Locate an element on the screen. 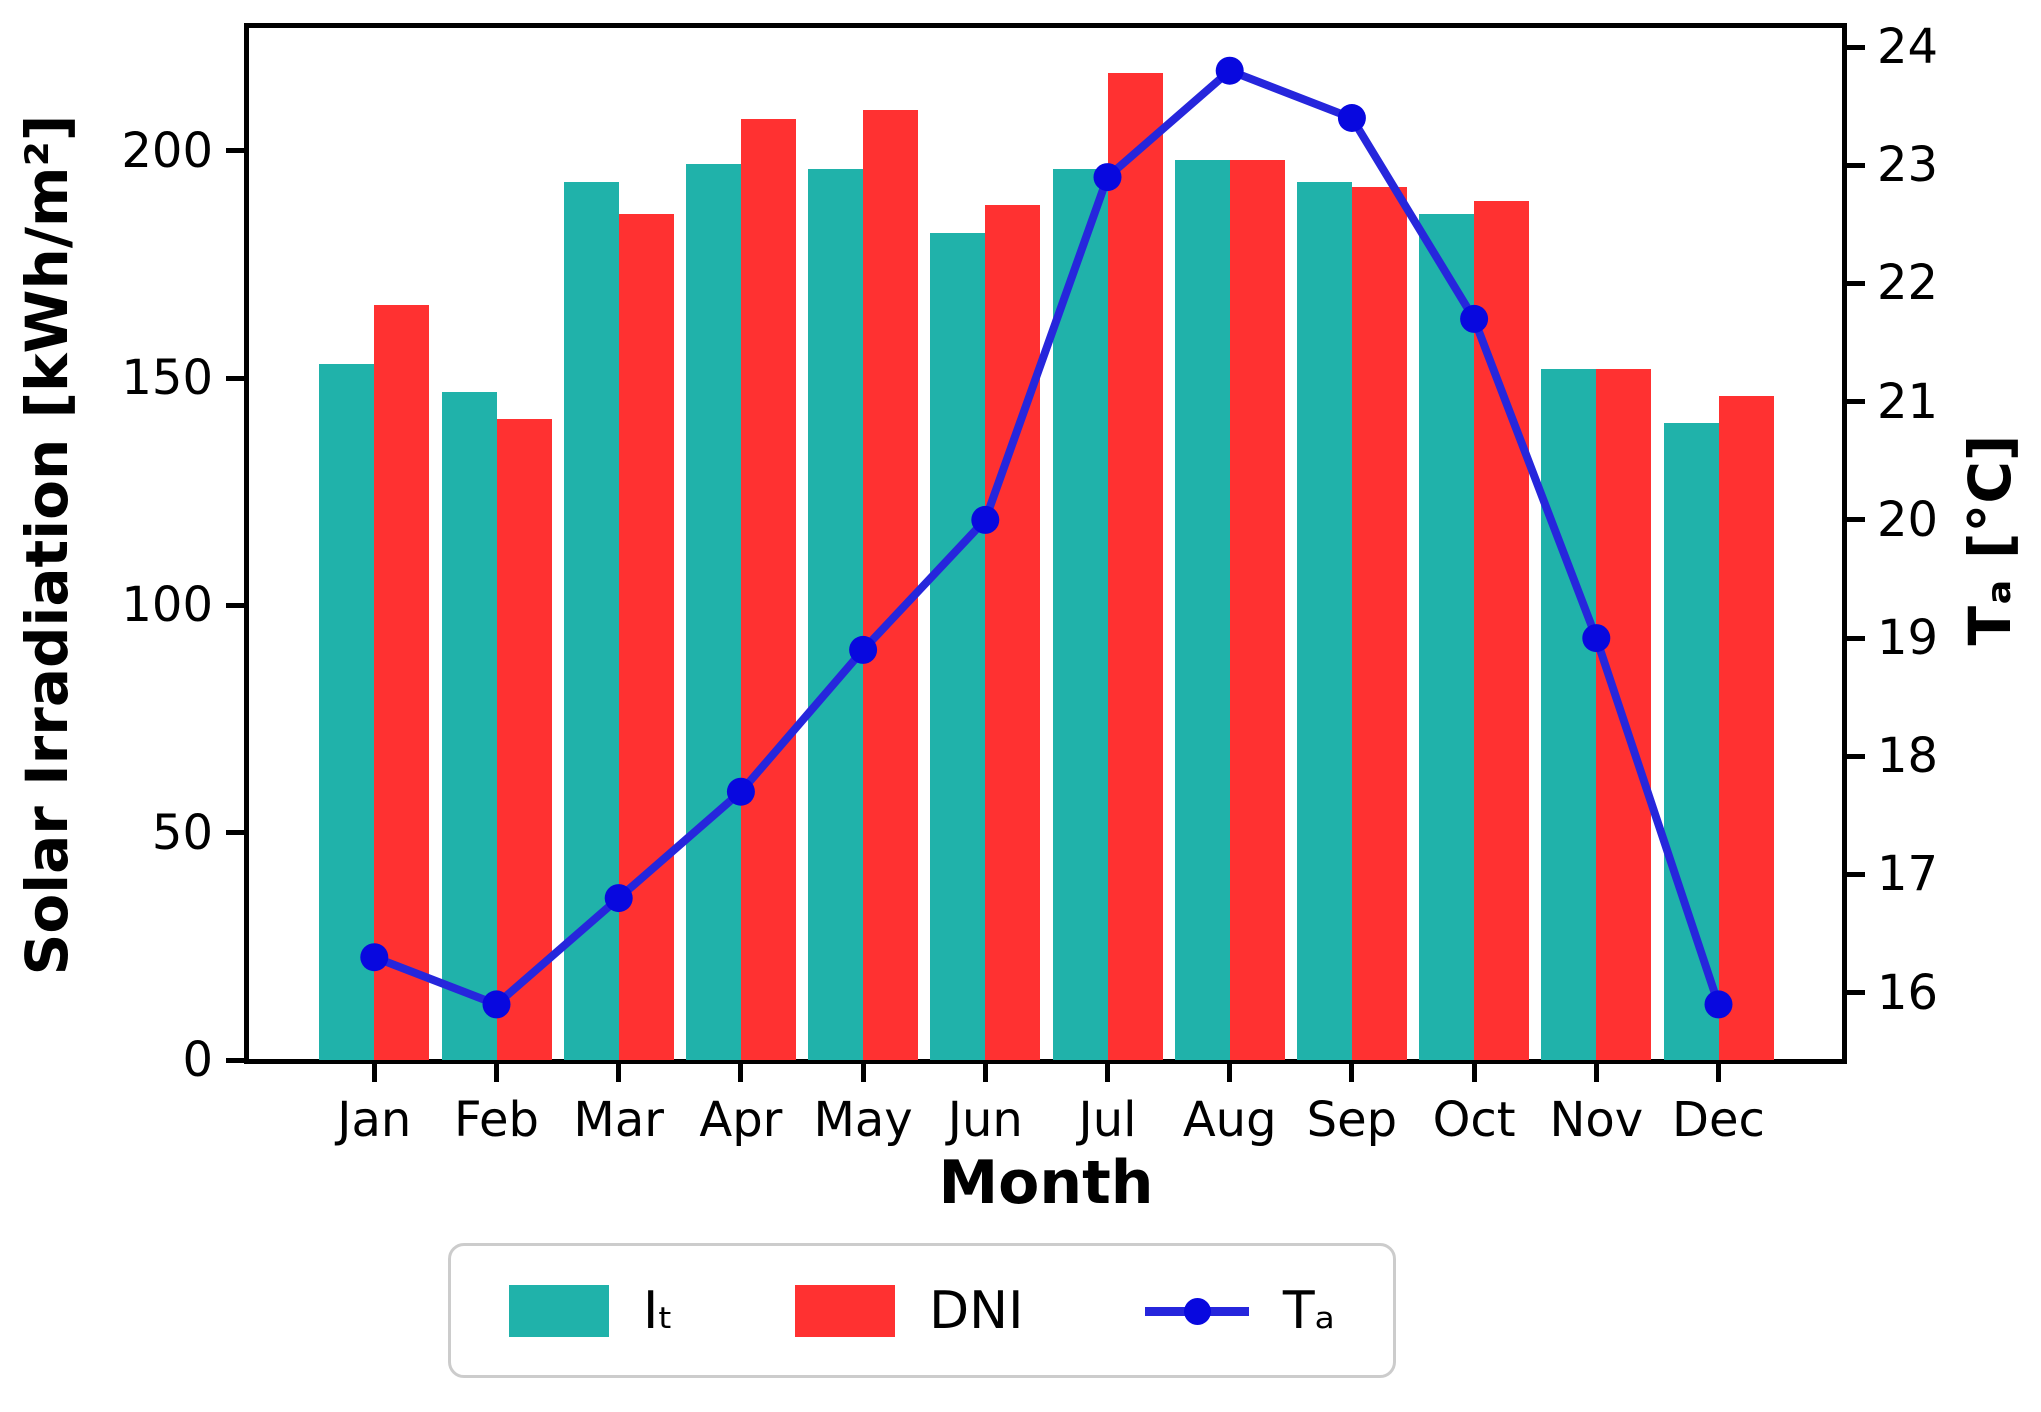  legend-line-marker is located at coordinates (1197, 1311).